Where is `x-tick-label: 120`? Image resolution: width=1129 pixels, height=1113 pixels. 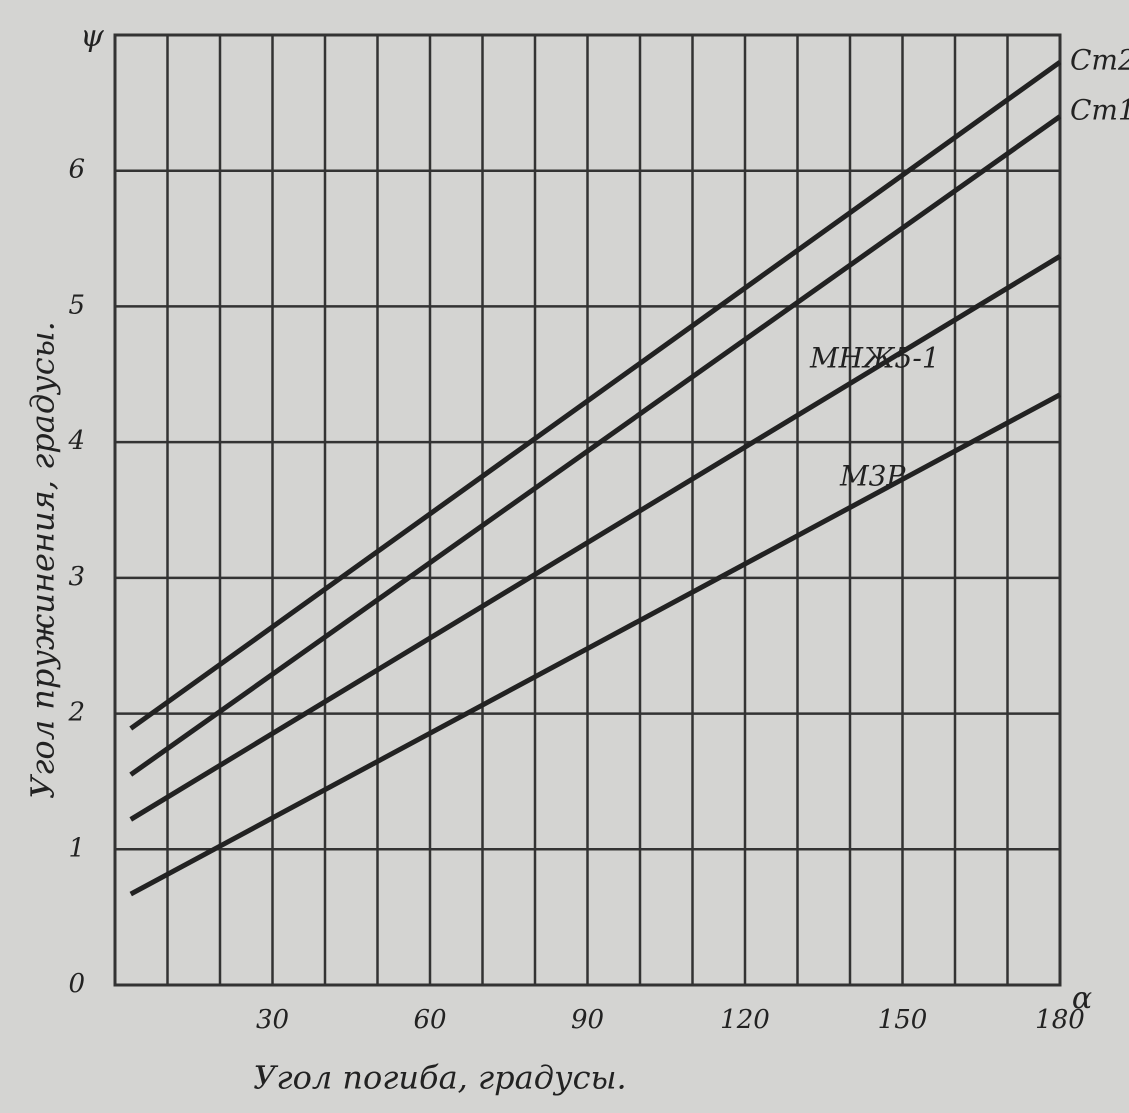 x-tick-label: 120 is located at coordinates (745, 1020).